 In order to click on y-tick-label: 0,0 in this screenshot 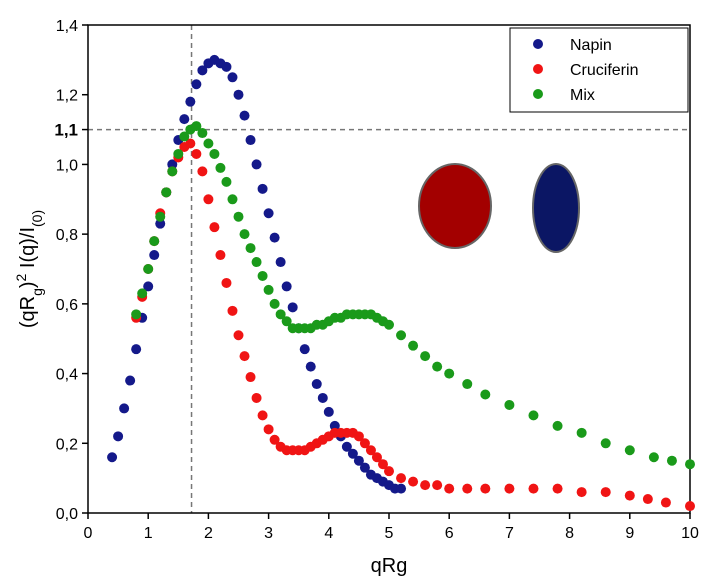, I will do `click(67, 514)`.